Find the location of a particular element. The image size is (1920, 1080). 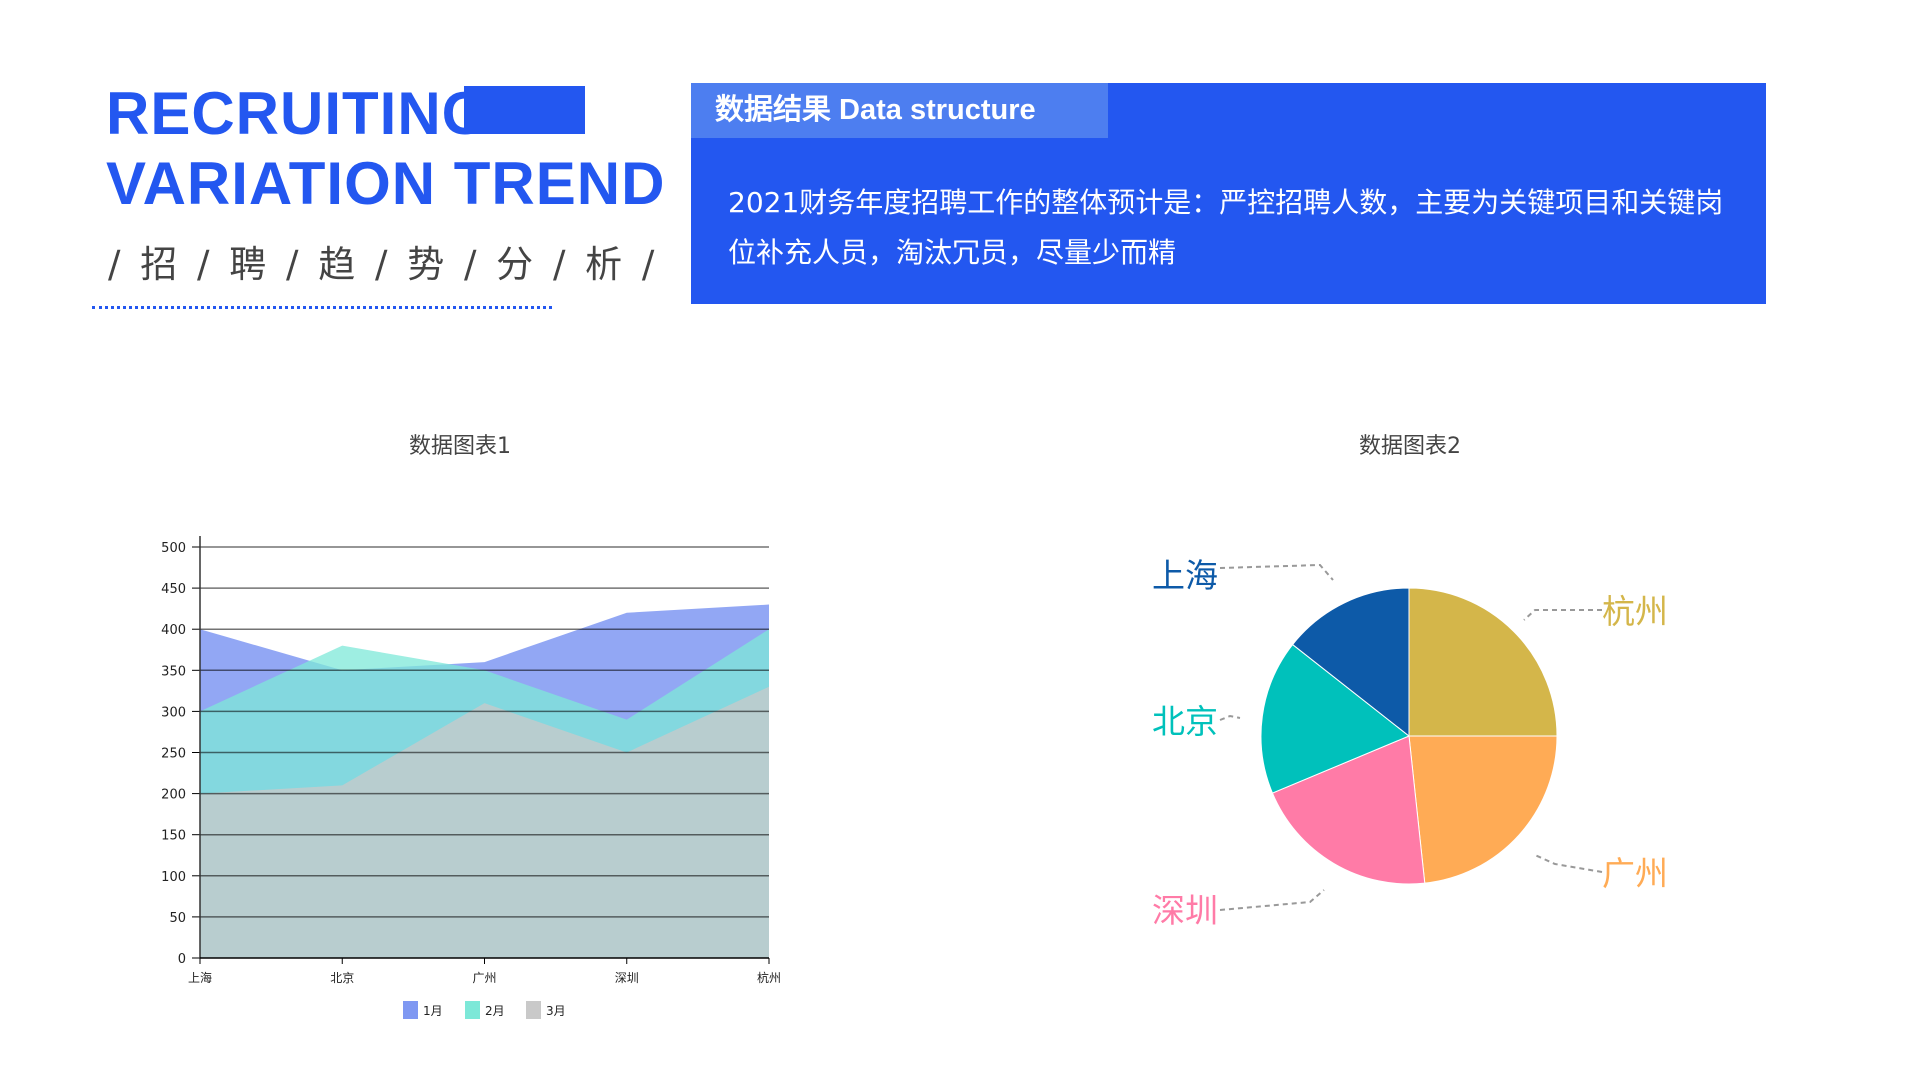

y-tick-label: 350 is located at coordinates (173, 671).